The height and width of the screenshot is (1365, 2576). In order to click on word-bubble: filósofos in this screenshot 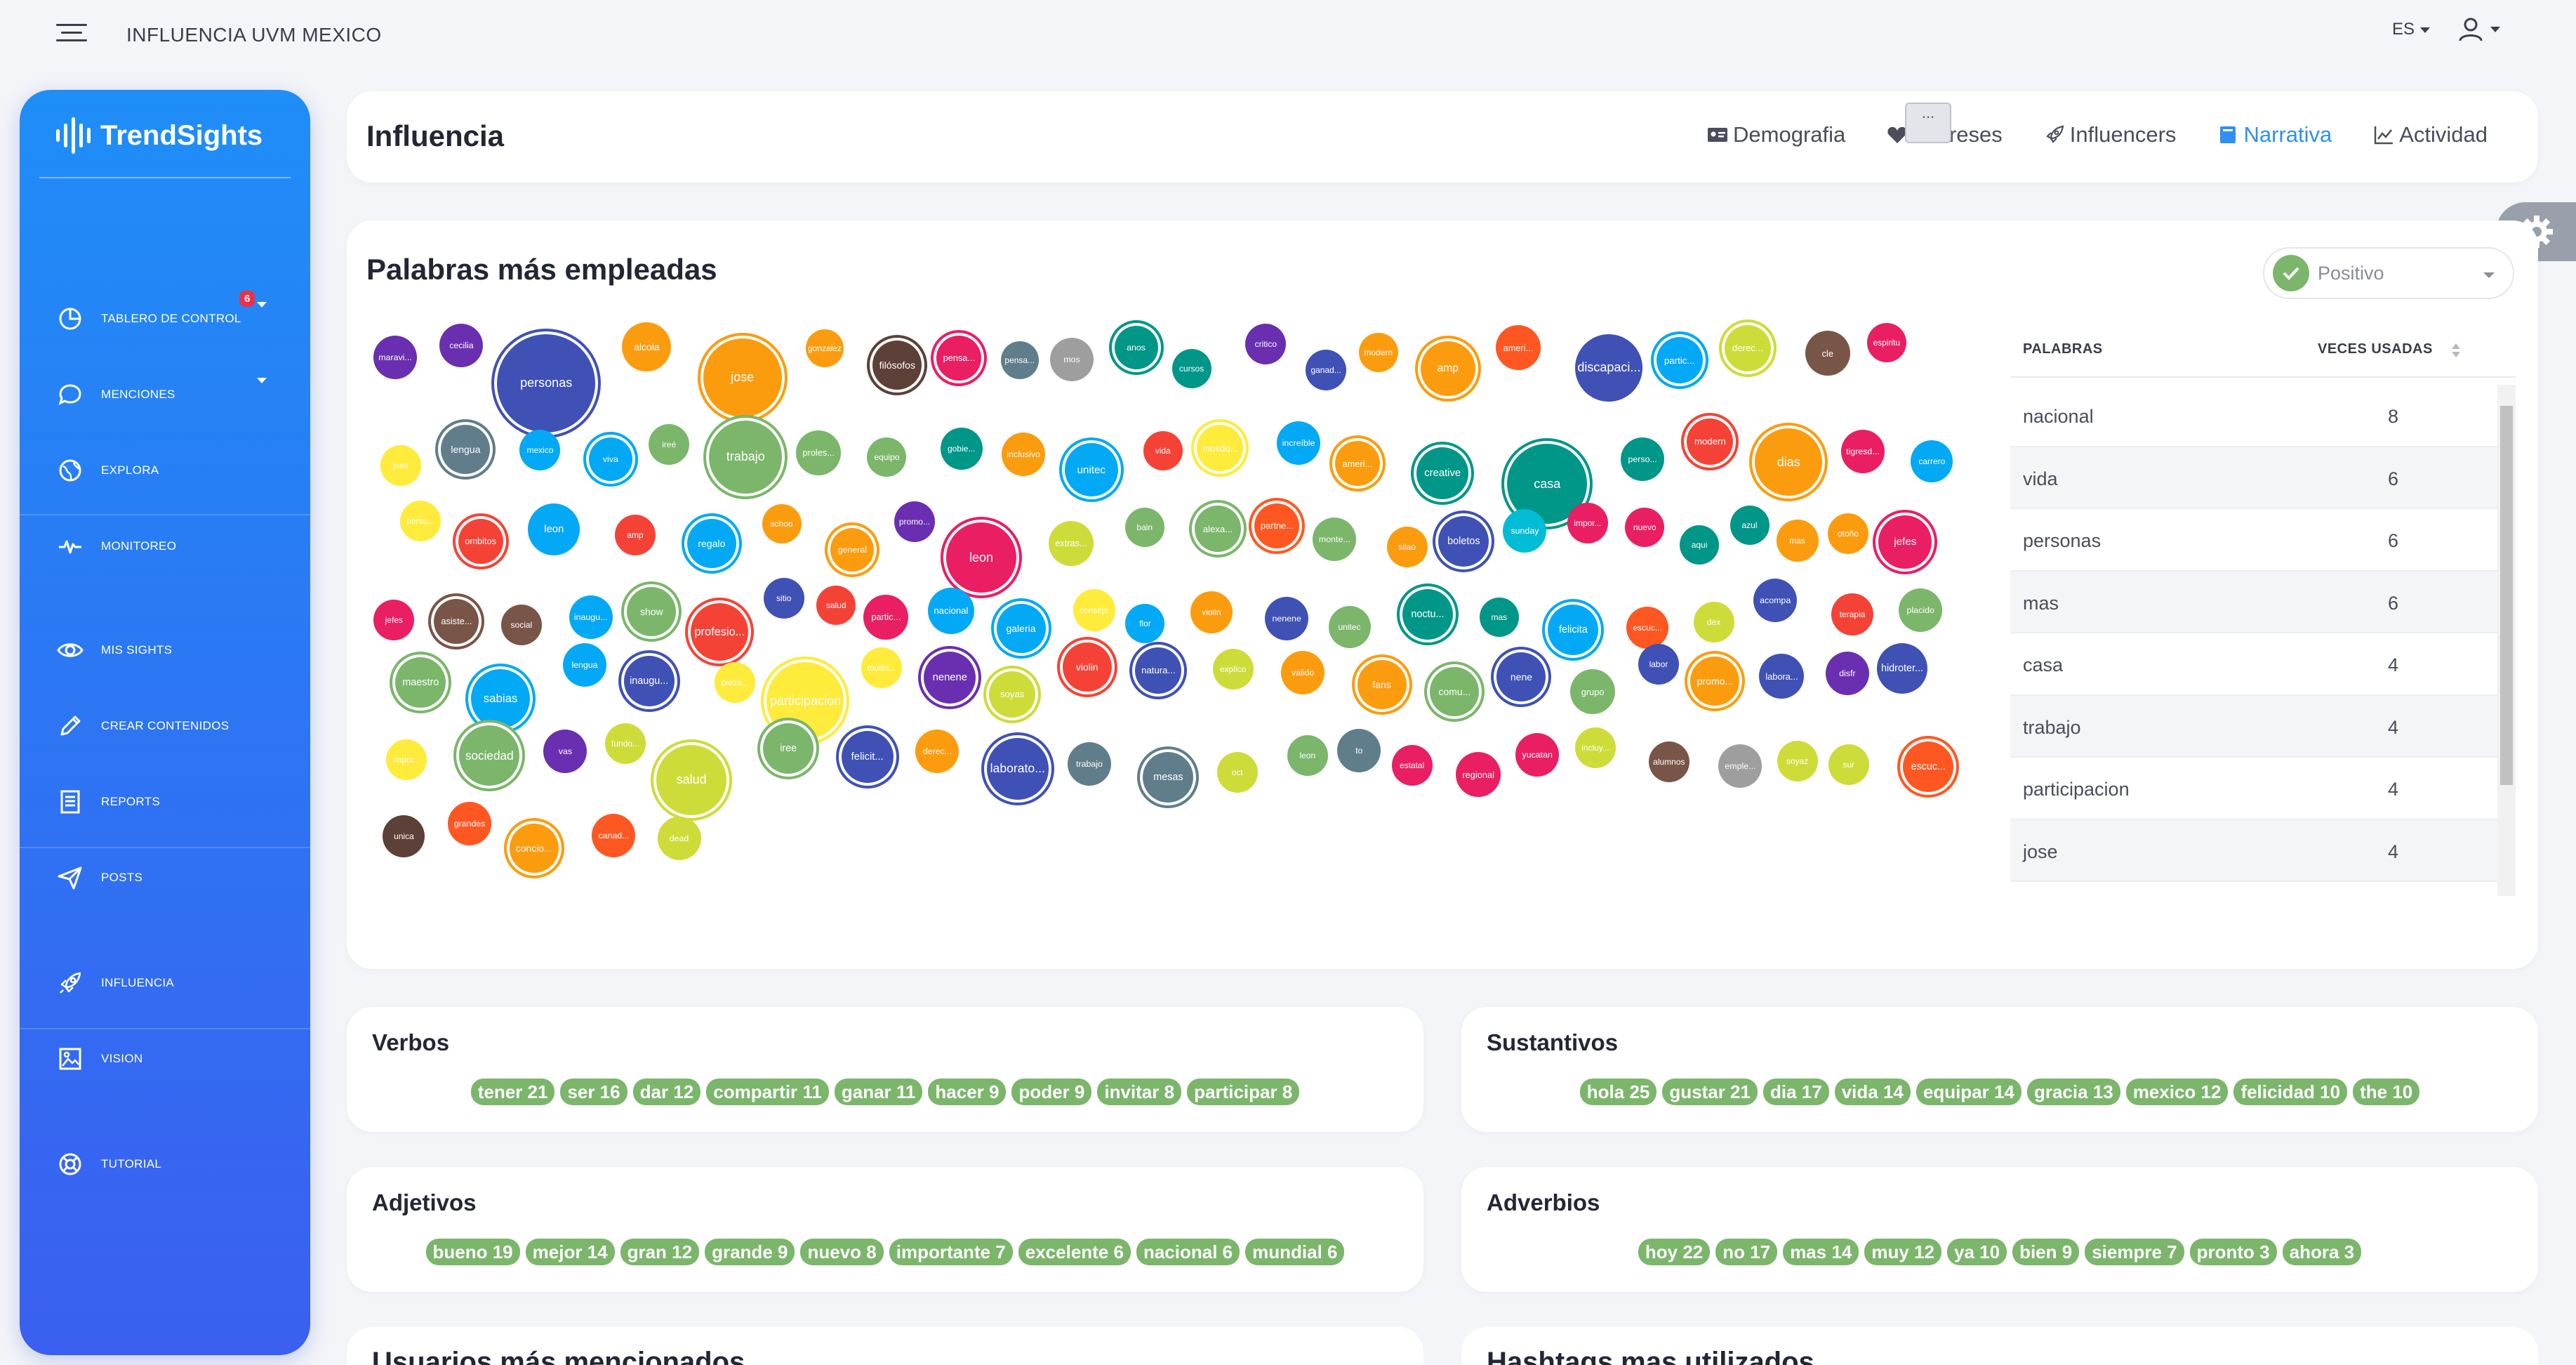, I will do `click(897, 365)`.